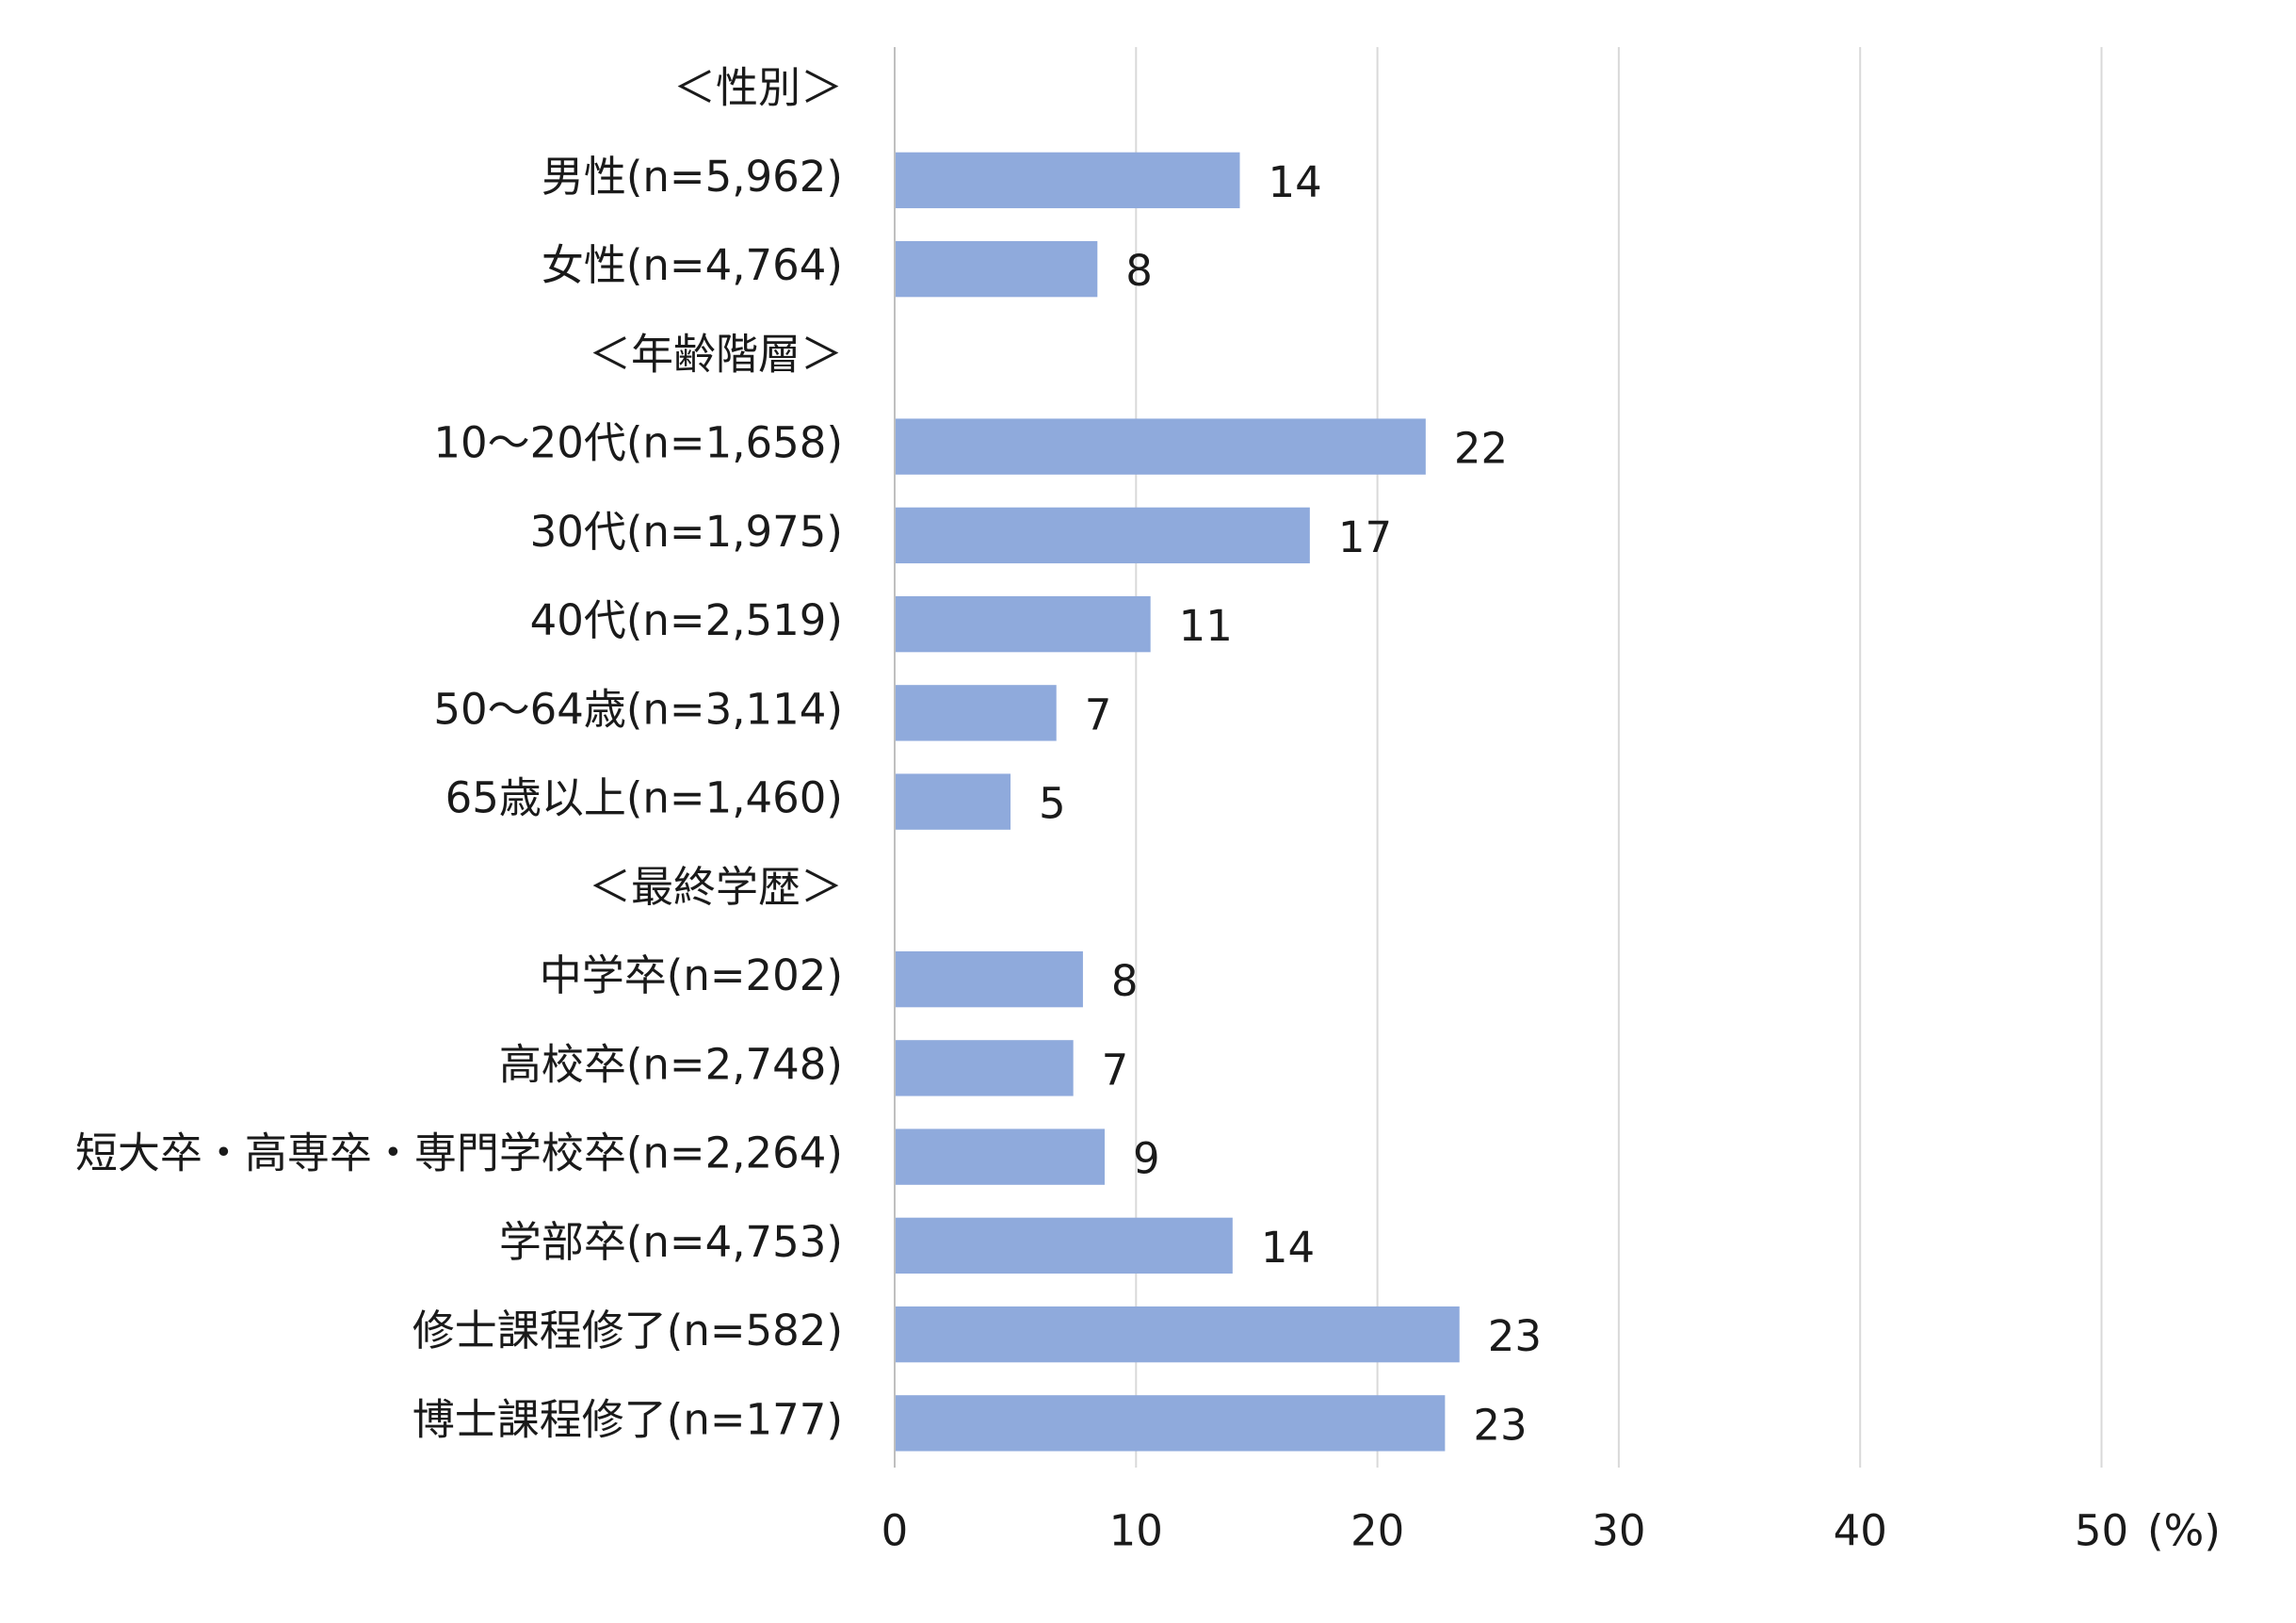  Describe the element at coordinates (1052, 804) in the screenshot. I see `data-label: 5` at that location.